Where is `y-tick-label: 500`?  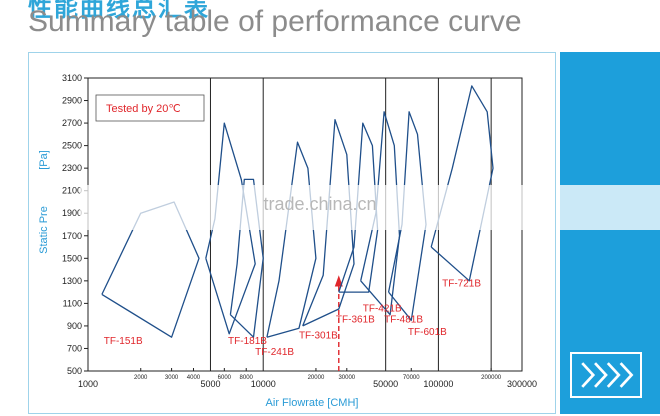
y-tick-label: 500 is located at coordinates (74, 371).